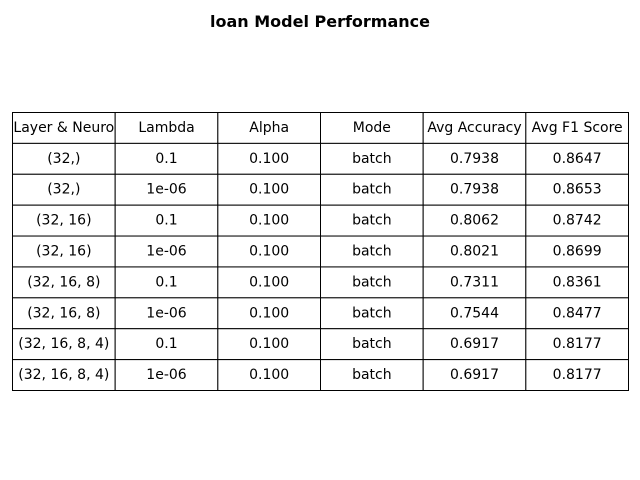 The height and width of the screenshot is (480, 640). Describe the element at coordinates (372, 128) in the screenshot. I see `column-header: Mode` at that location.